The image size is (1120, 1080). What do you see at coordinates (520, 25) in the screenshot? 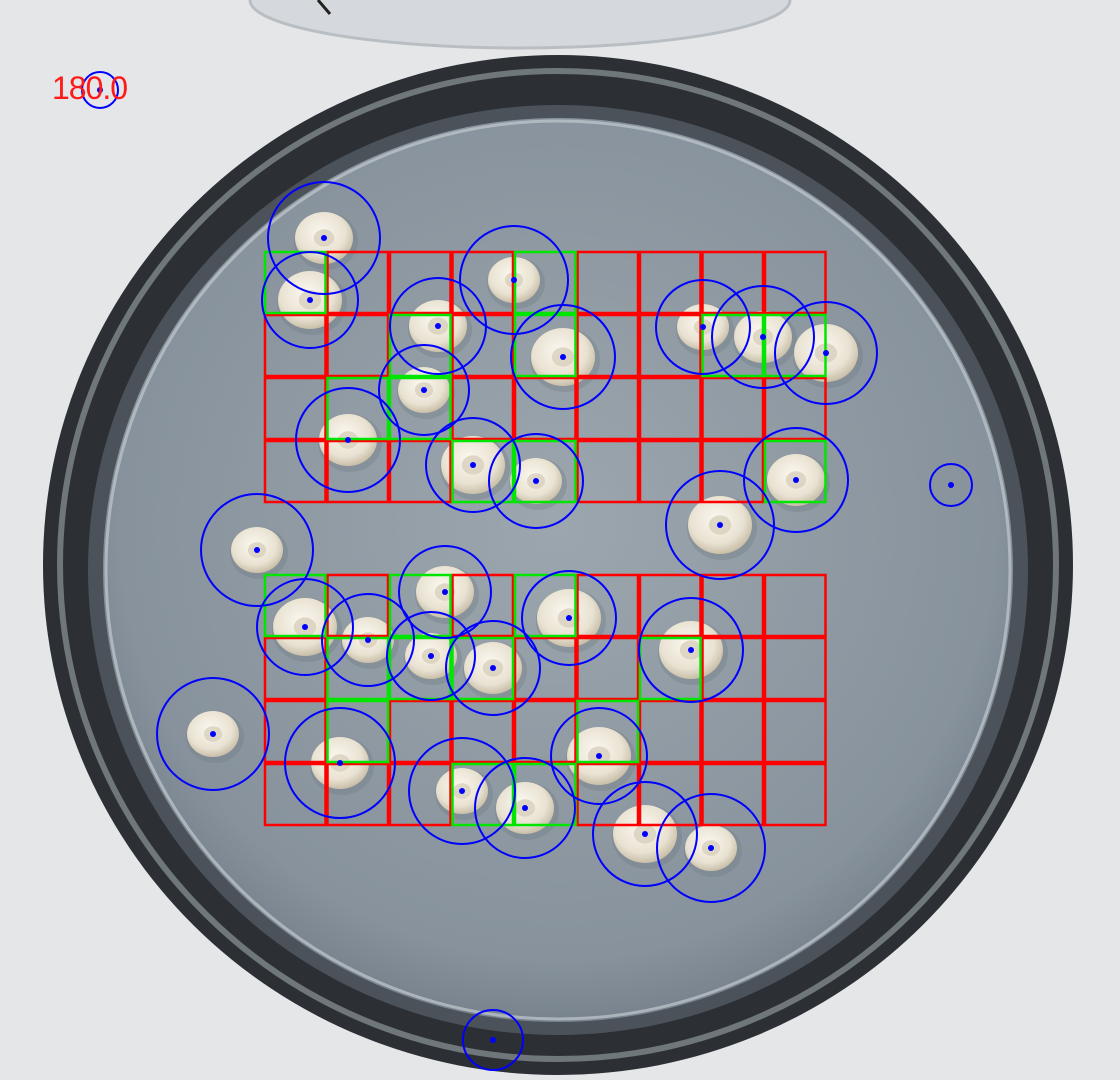
I see `dish-lid` at bounding box center [520, 25].